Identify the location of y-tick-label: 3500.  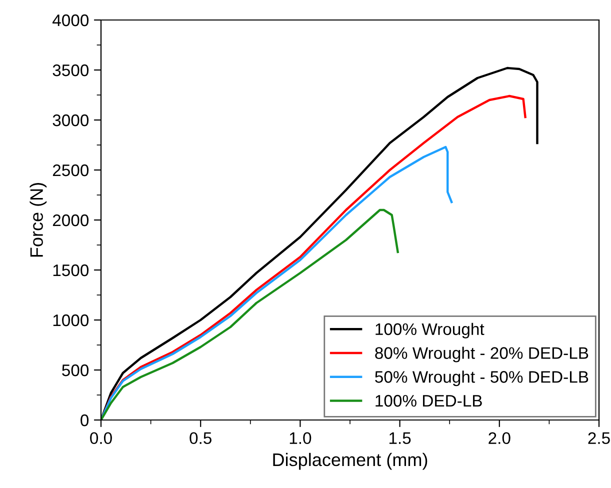
(70, 70).